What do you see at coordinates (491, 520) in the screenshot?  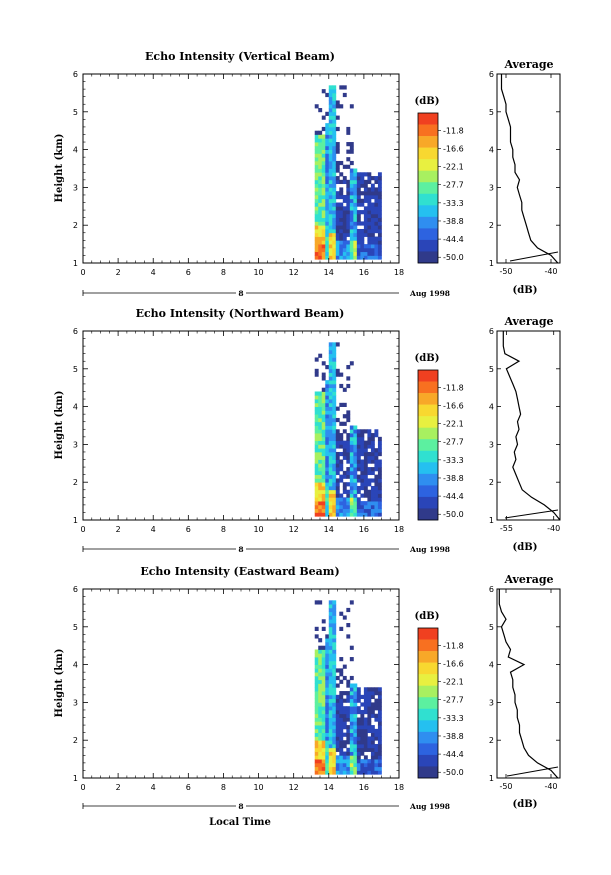 I see `profile-y-tick-label: 1` at bounding box center [491, 520].